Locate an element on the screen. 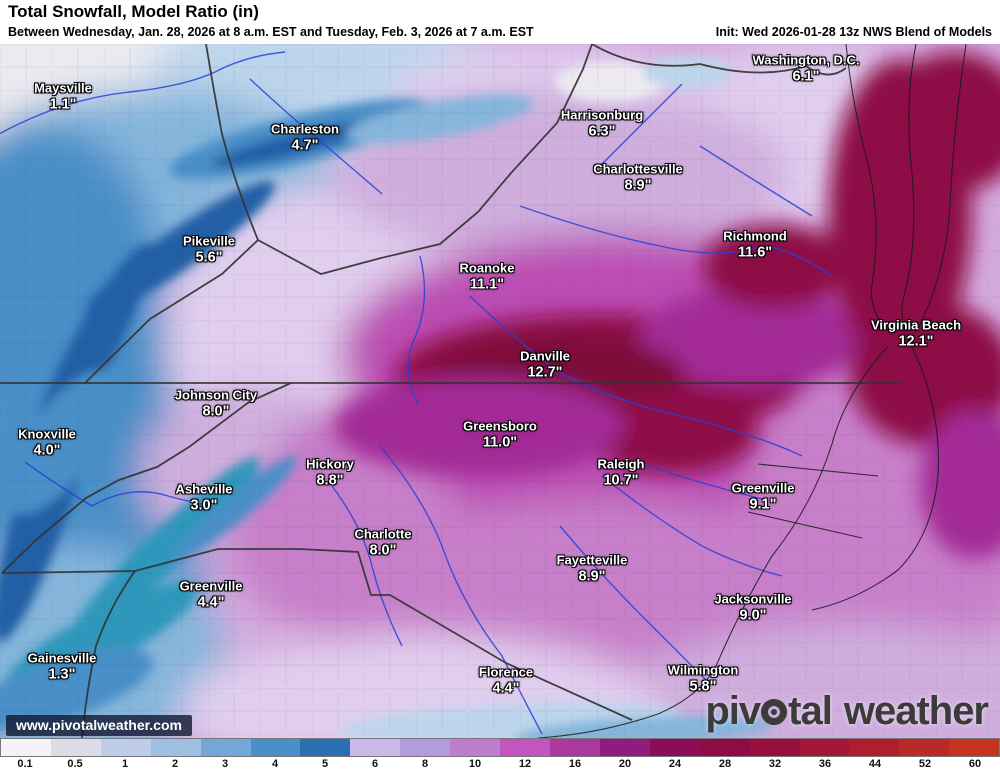 The height and width of the screenshot is (772, 1000). colorbar-label: 24 is located at coordinates (675, 764).